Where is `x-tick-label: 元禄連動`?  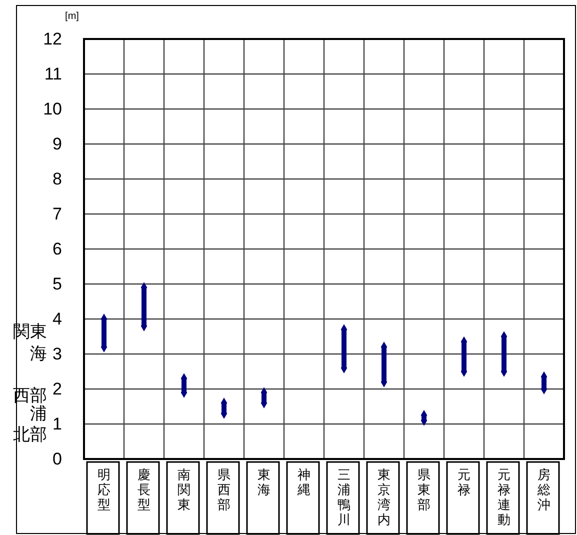 x-tick-label: 元禄連動 is located at coordinates (504, 497).